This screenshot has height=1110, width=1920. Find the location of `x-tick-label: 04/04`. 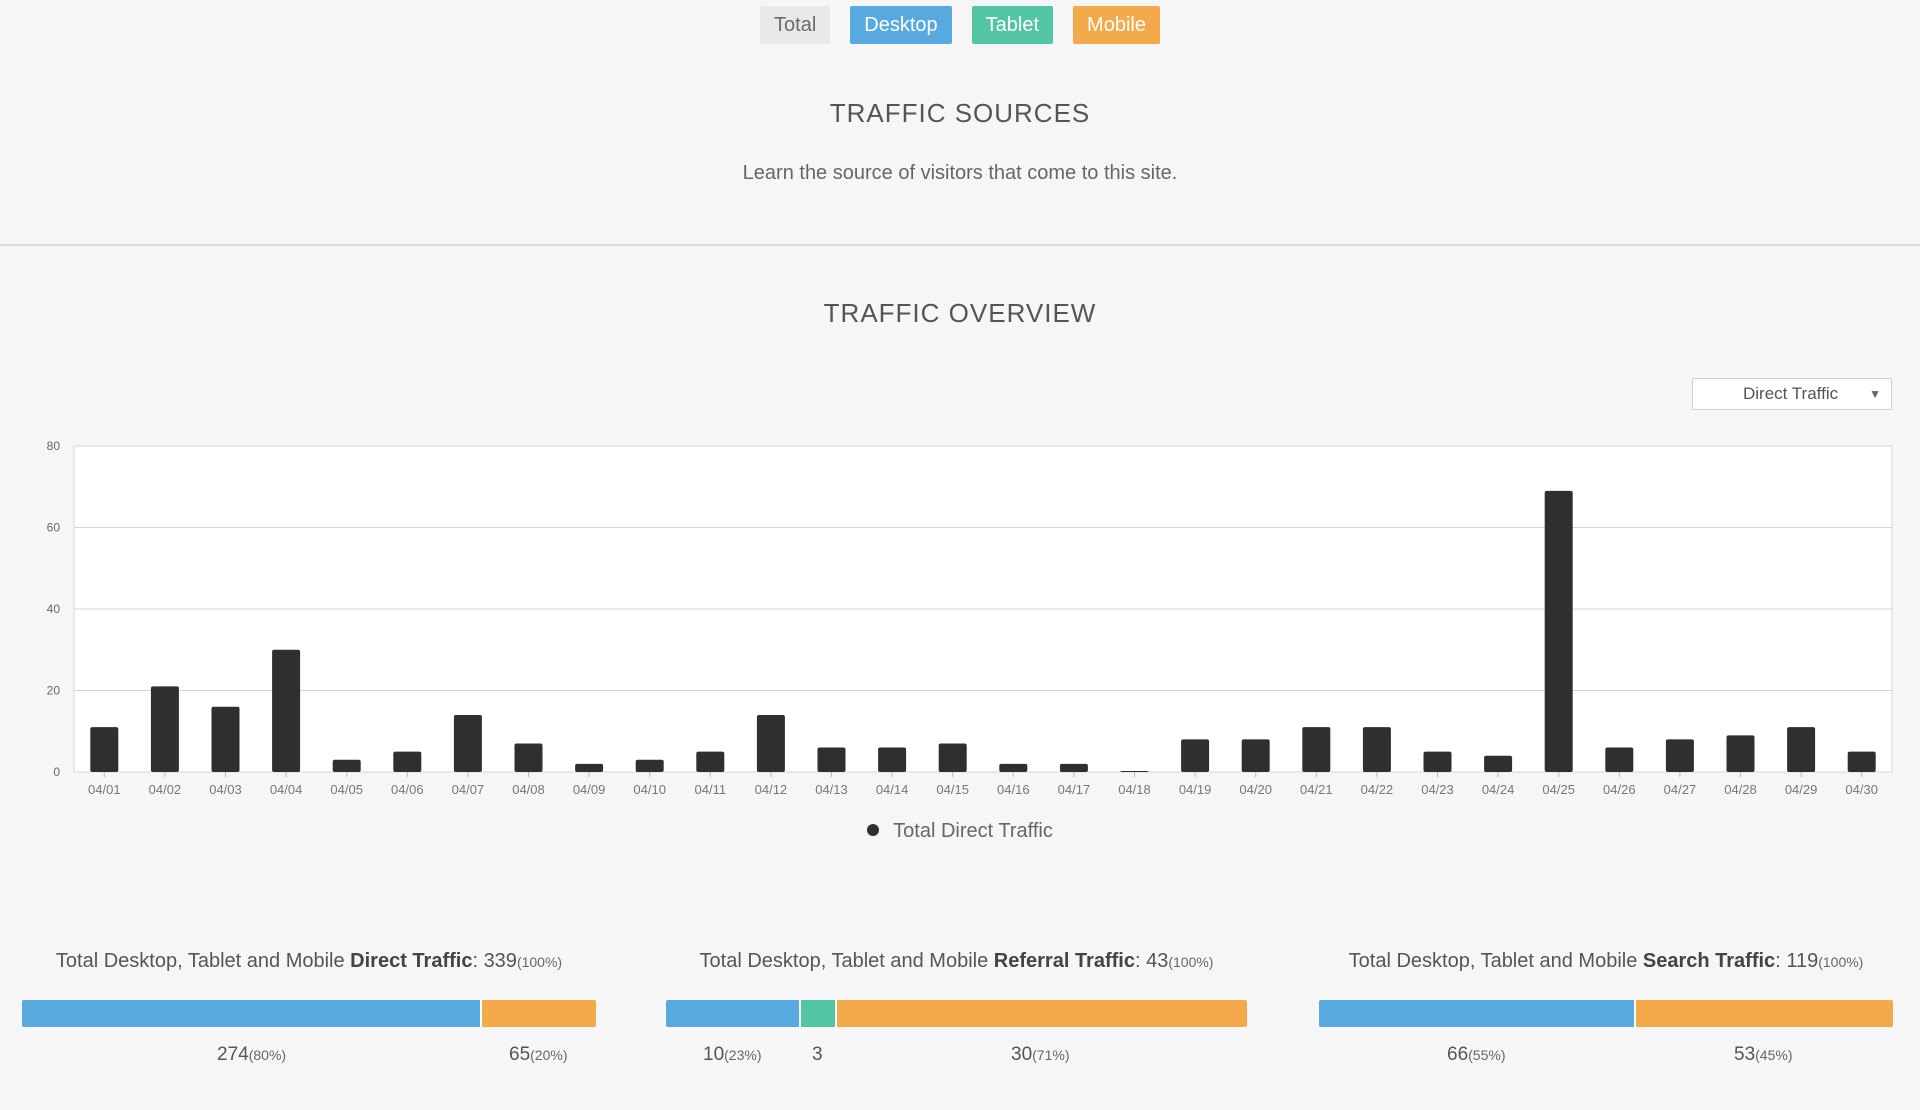

x-tick-label: 04/04 is located at coordinates (286, 789).